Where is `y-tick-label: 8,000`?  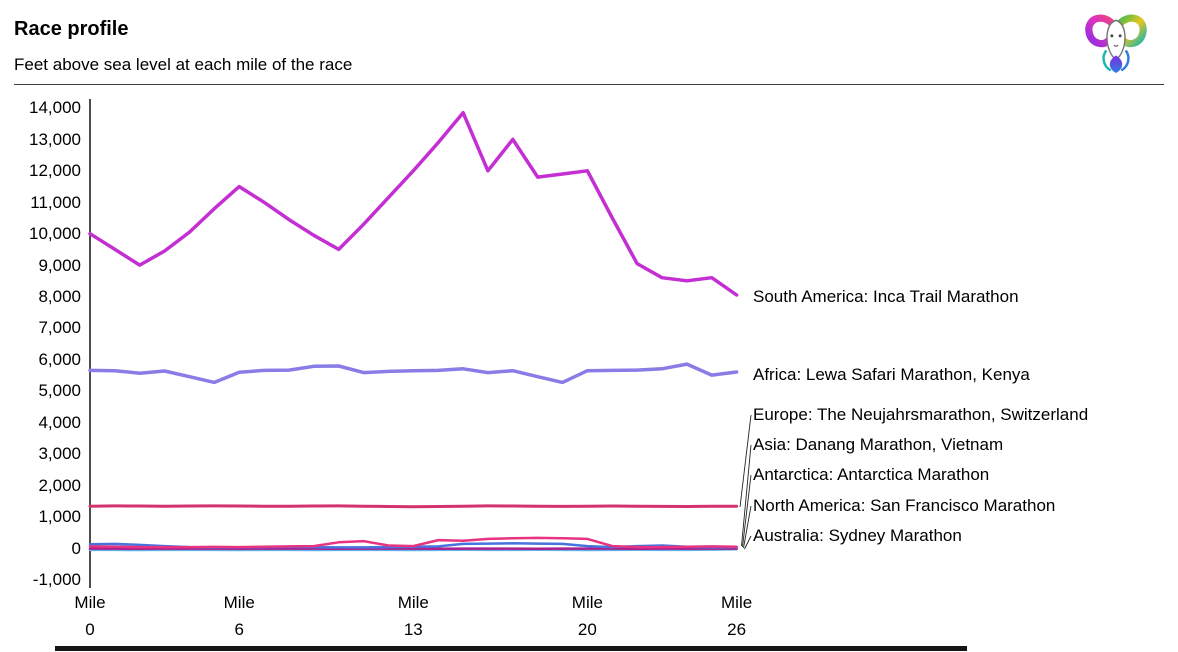 y-tick-label: 8,000 is located at coordinates (59, 297).